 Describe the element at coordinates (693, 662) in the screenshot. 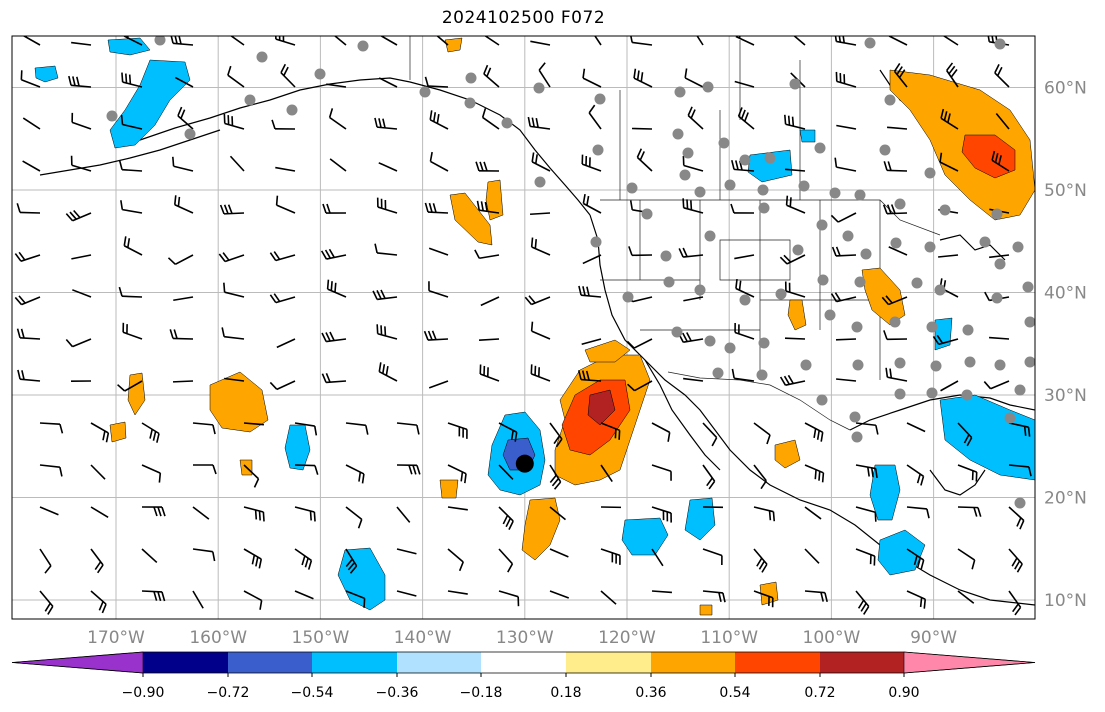

I see `colorbar-segment` at that location.